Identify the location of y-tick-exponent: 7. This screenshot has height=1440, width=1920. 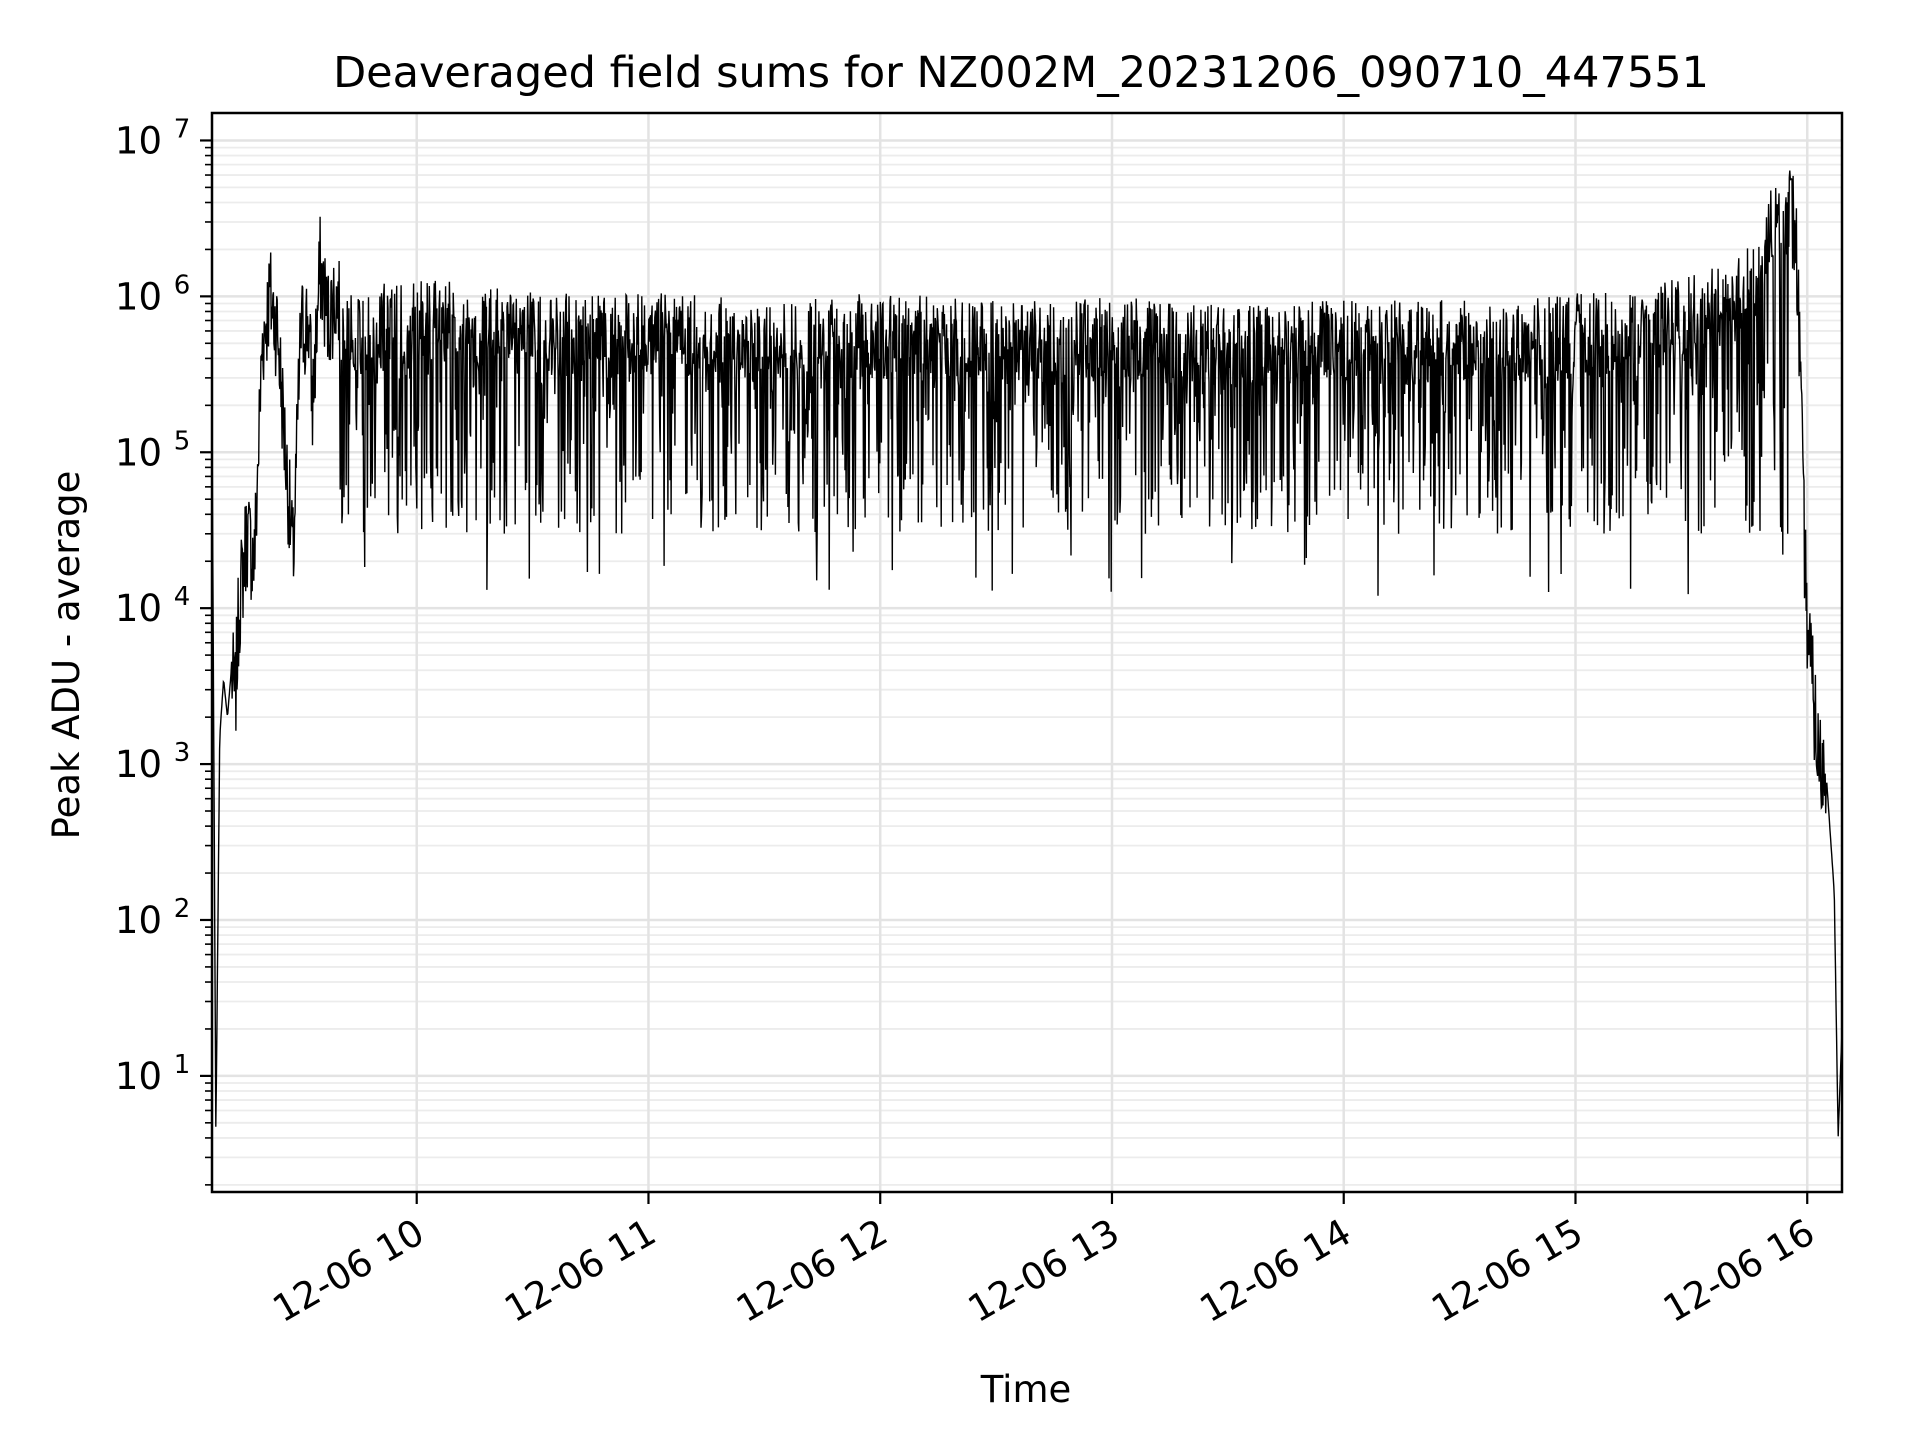
(182, 129).